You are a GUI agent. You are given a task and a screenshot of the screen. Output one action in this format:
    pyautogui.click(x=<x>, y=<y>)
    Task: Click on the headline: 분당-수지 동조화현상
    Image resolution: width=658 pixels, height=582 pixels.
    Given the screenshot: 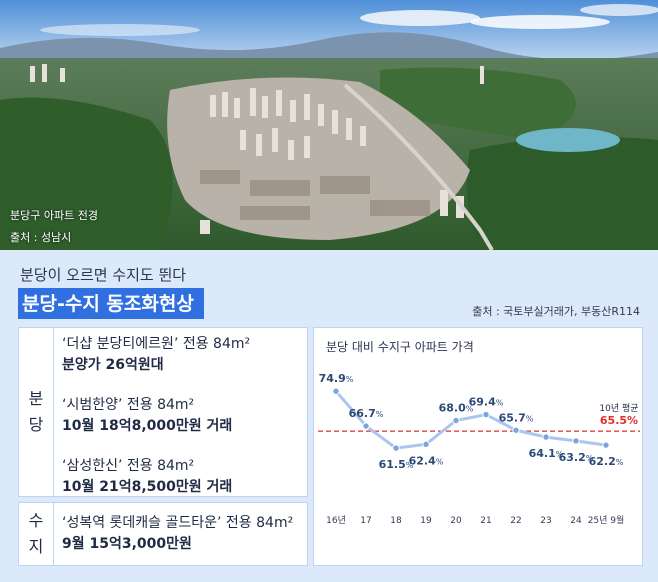 What is the action you would take?
    pyautogui.click(x=111, y=303)
    